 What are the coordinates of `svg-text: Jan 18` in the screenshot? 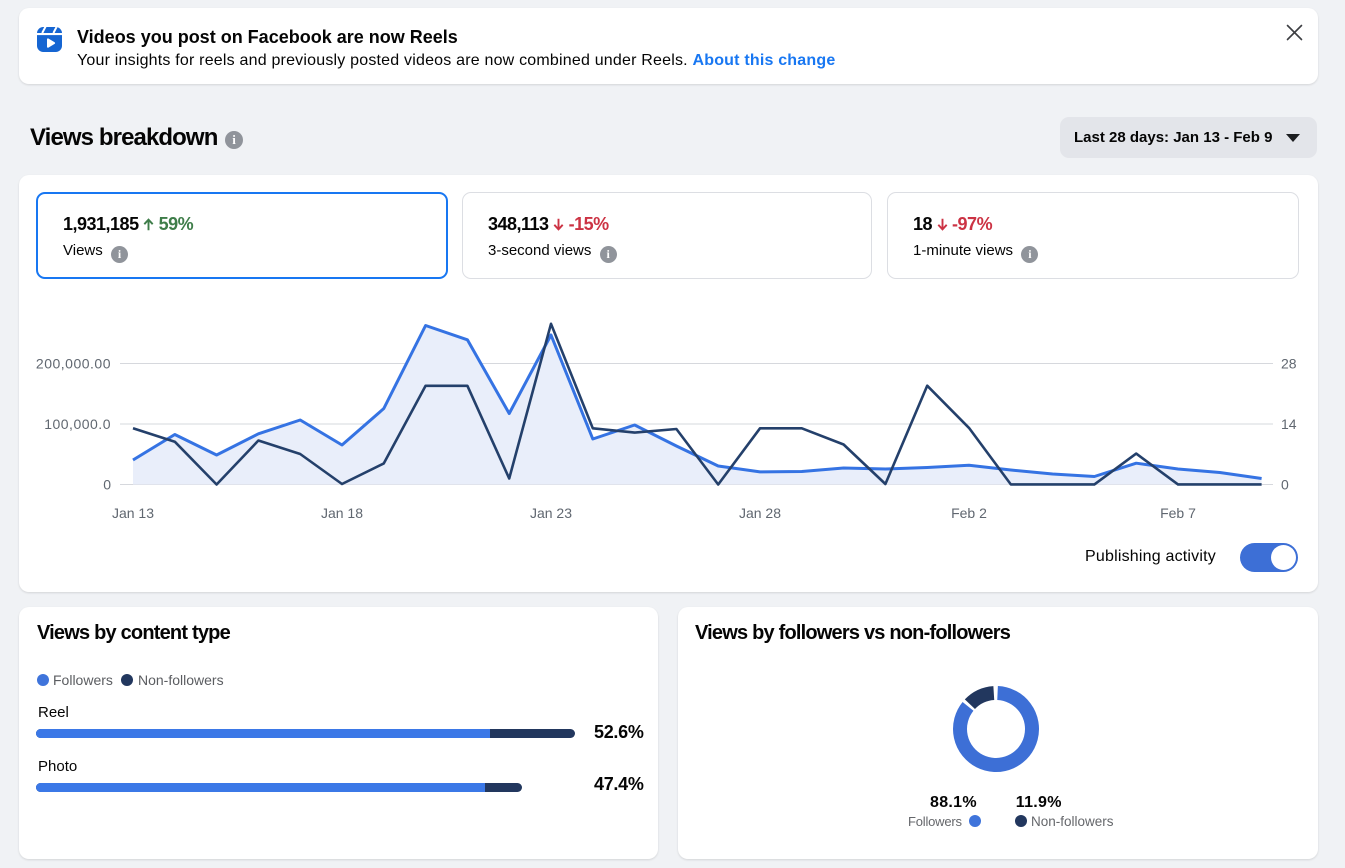 It's located at (342, 513).